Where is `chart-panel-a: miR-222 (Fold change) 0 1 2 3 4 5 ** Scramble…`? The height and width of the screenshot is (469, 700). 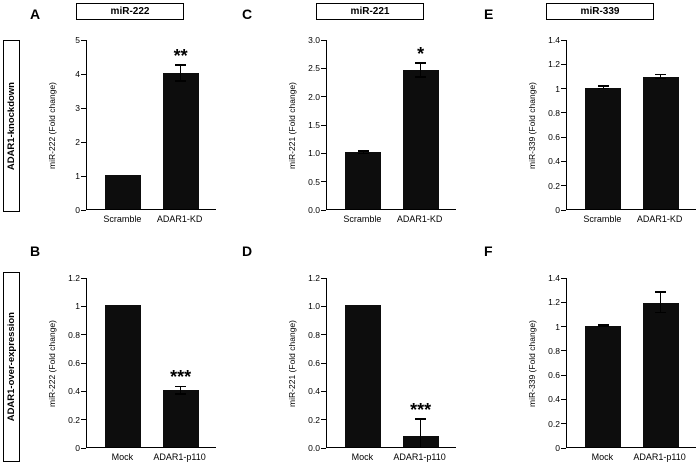 chart-panel-a: miR-222 (Fold change) 0 1 2 3 4 5 ** Scramble… is located at coordinates (146, 132).